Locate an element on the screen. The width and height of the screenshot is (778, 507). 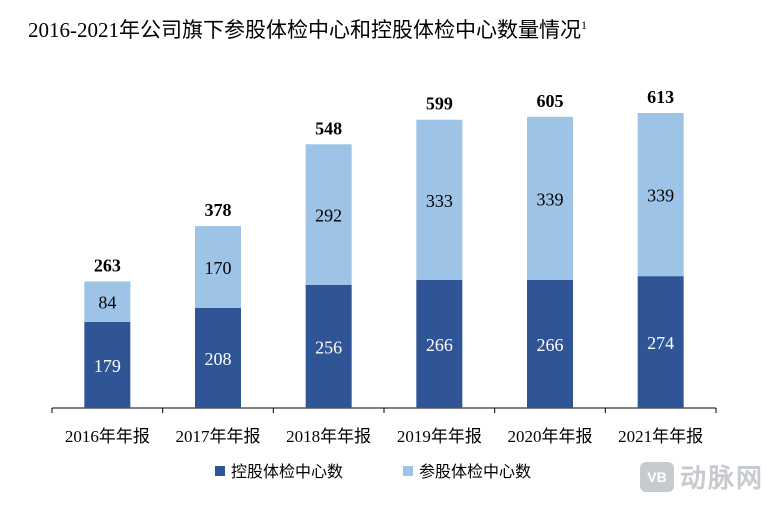
data-label: 179 is located at coordinates (107, 366).